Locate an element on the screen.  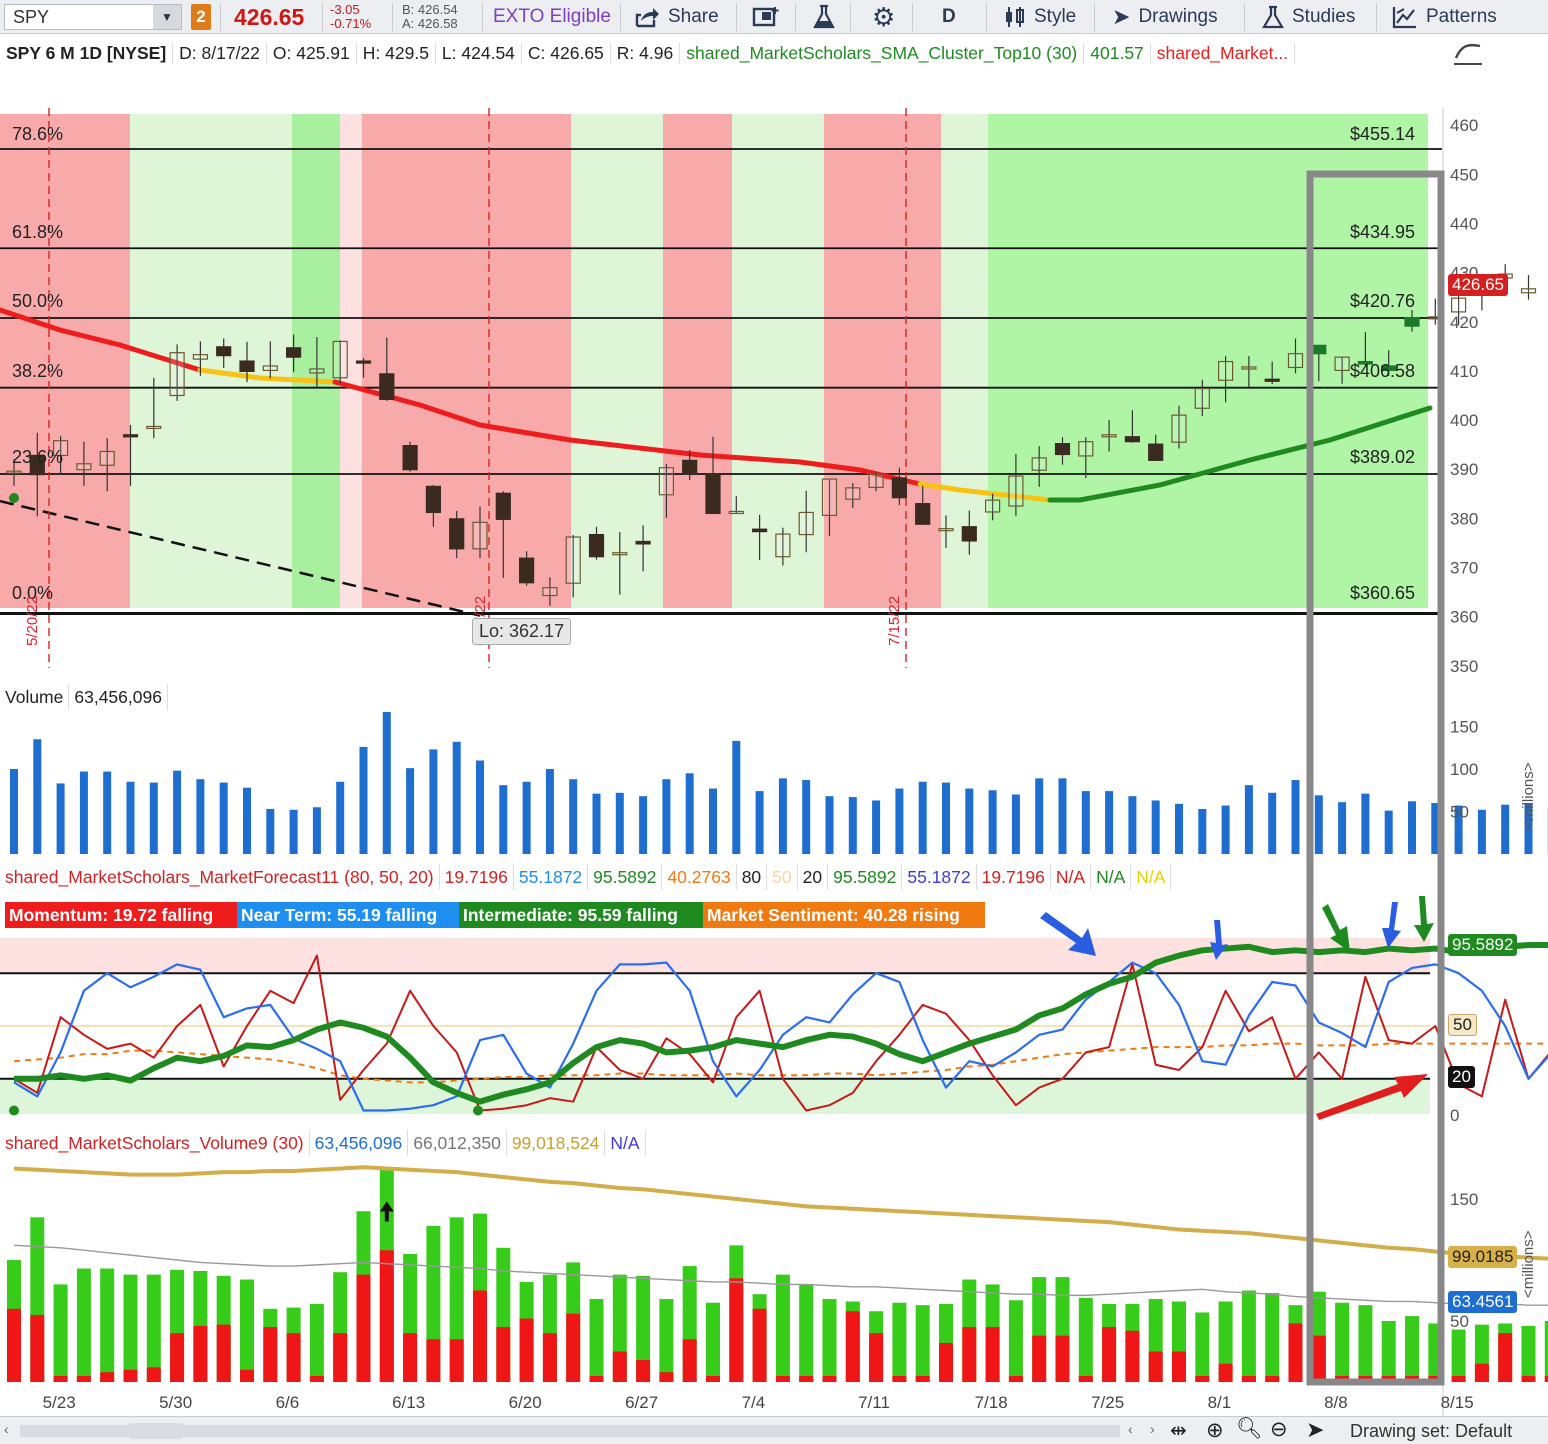
zoom-in-icon: 🔍︎ is located at coordinates (1249, 1428).